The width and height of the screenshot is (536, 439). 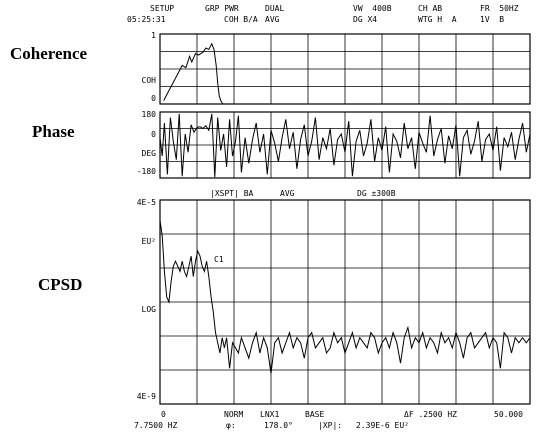 I want to click on footer-phase-value: 178.0°, so click(x=278, y=425).